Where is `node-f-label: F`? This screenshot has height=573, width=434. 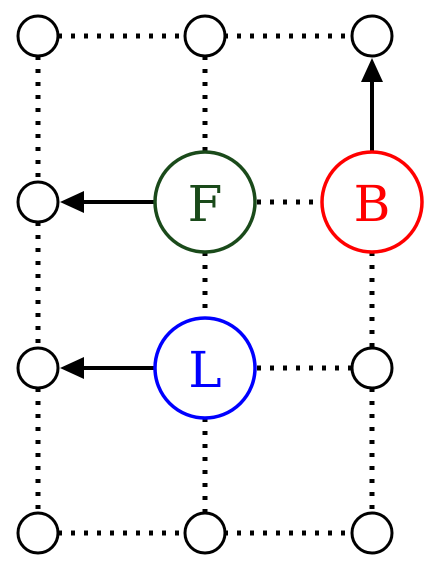 node-f-label: F is located at coordinates (205, 204).